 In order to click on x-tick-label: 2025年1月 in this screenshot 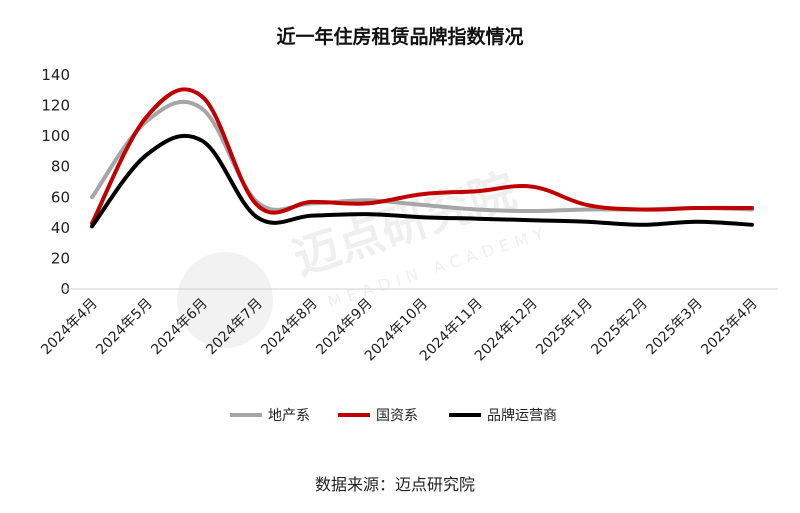, I will do `click(564, 327)`.